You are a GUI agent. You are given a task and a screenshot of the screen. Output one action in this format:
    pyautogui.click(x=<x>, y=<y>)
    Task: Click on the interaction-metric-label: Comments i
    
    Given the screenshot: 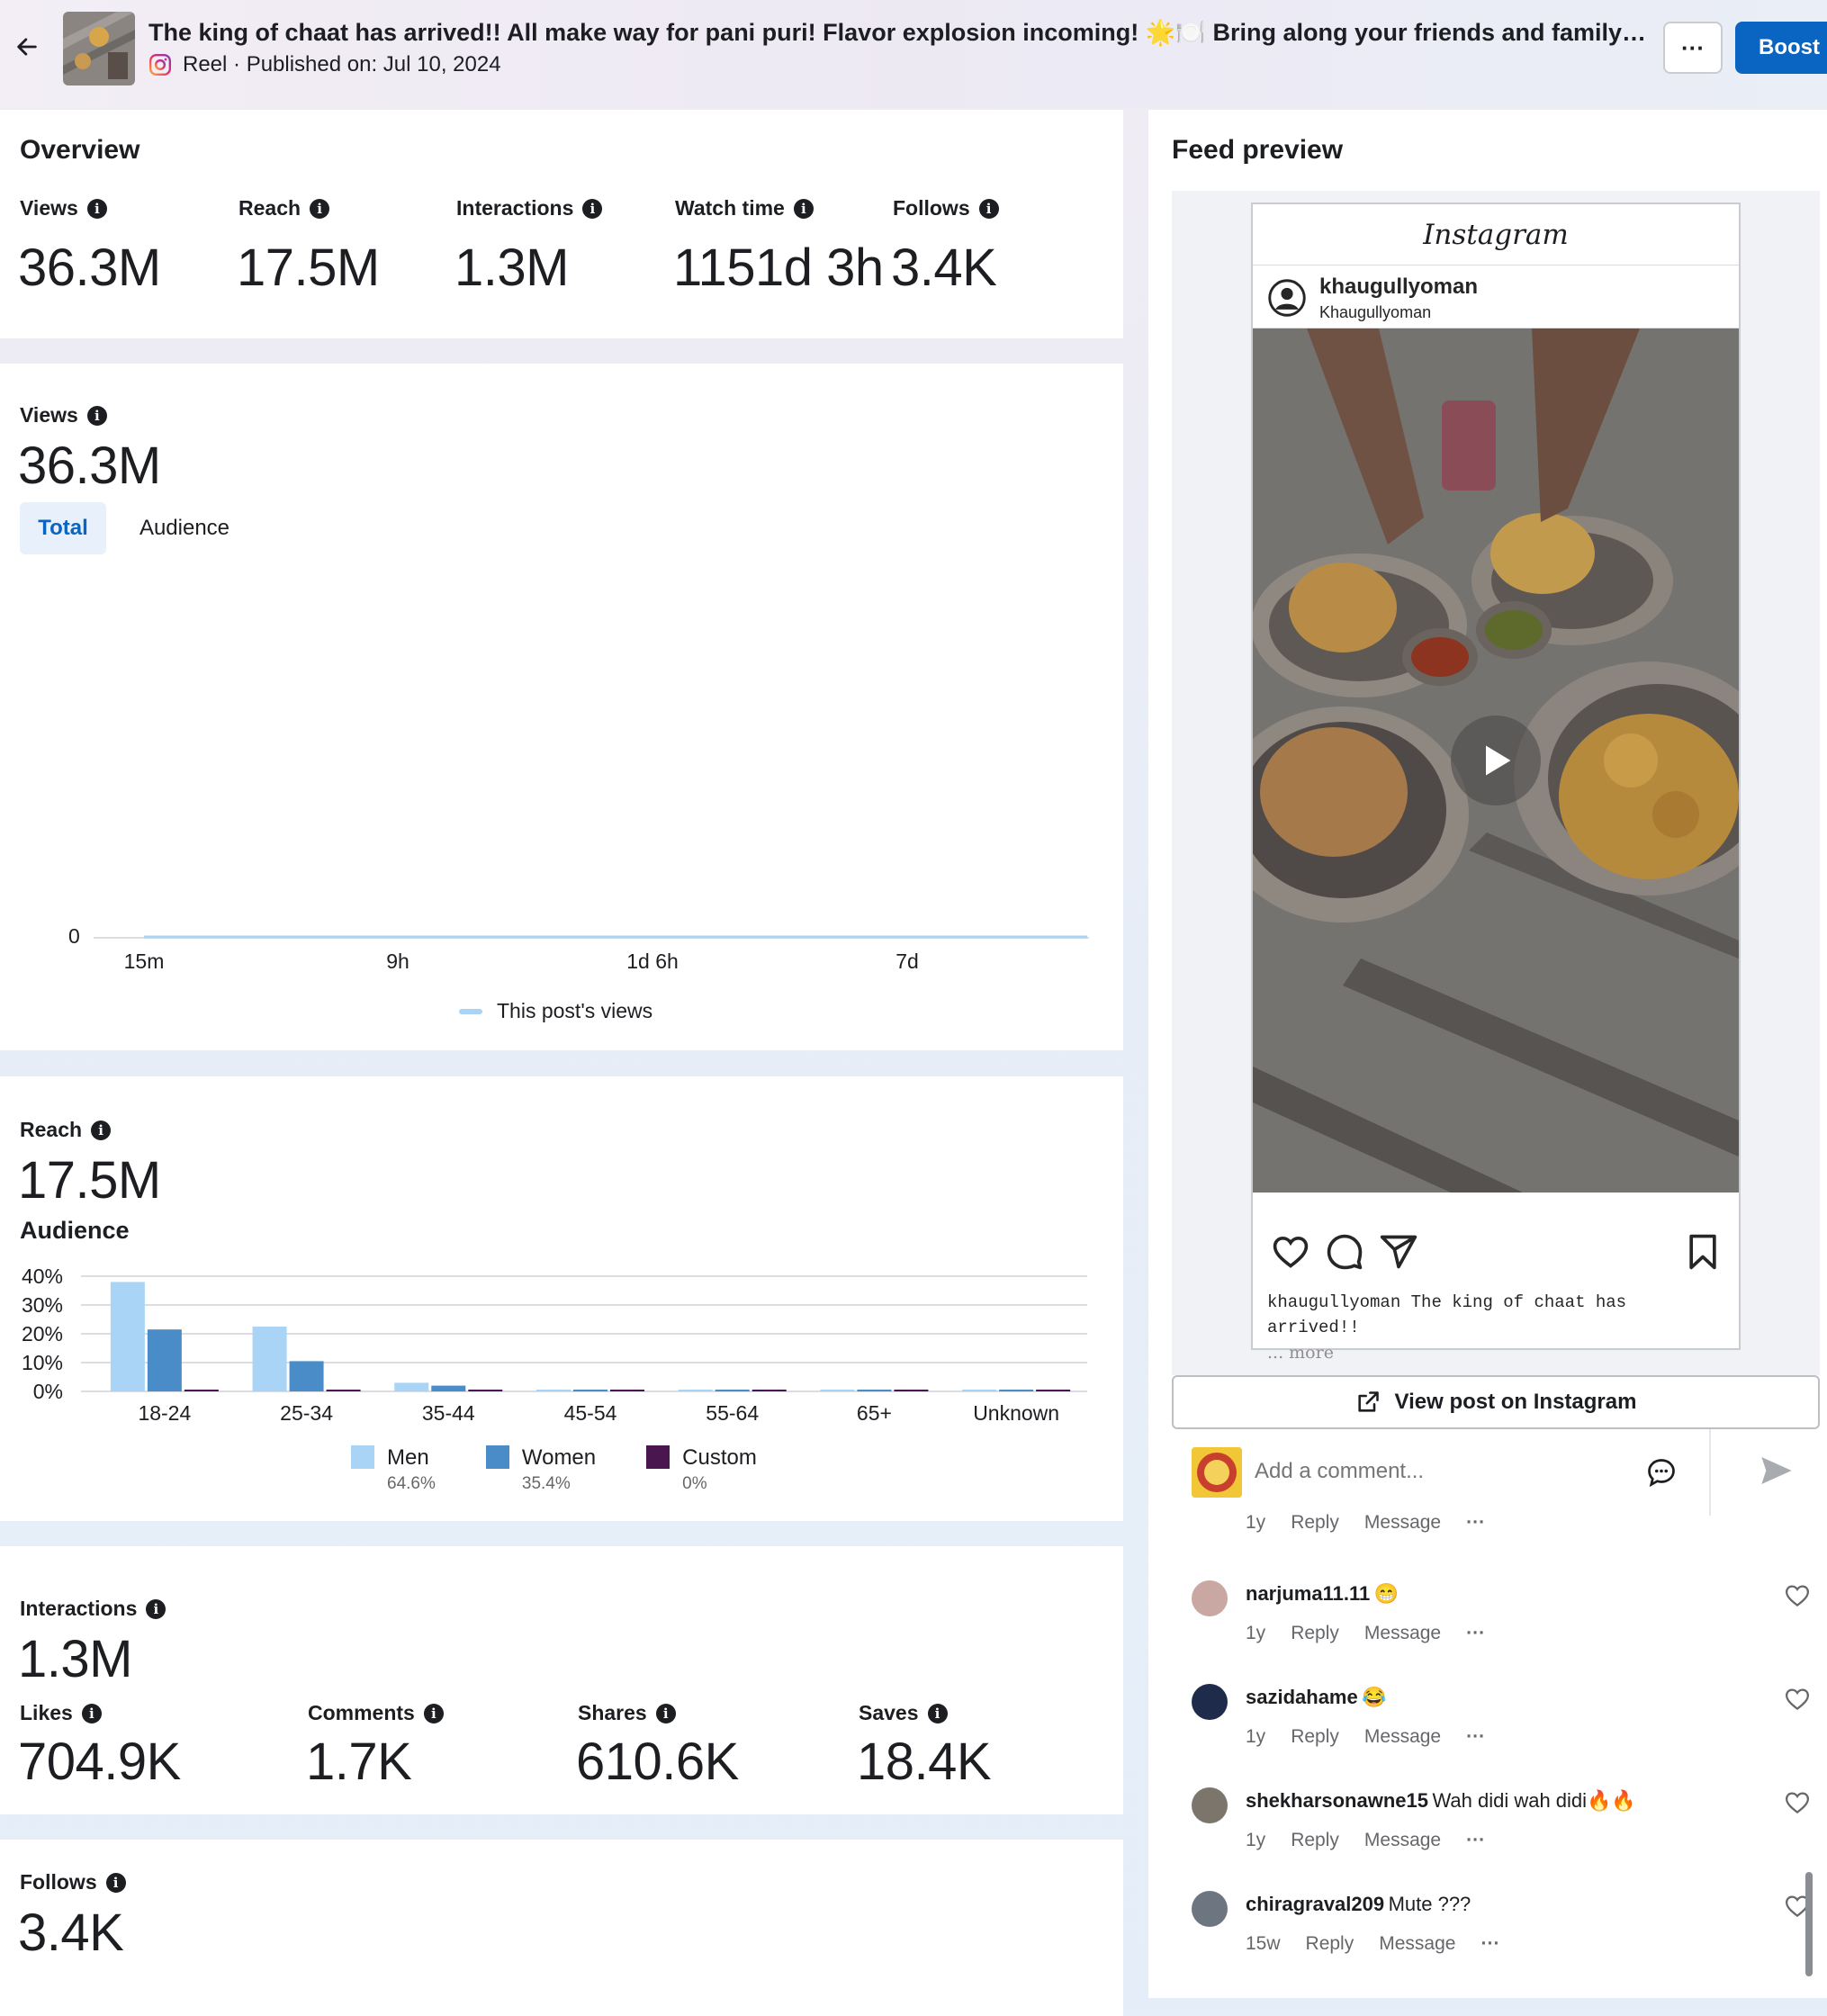 What is the action you would take?
    pyautogui.click(x=376, y=1713)
    